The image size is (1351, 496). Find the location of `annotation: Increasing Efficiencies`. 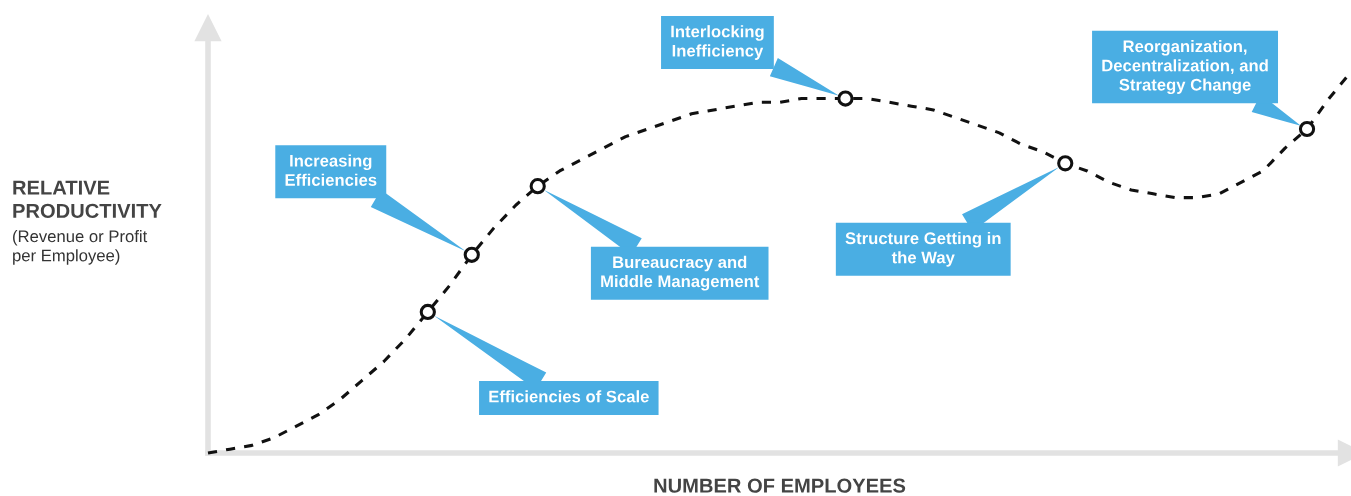

annotation: Increasing Efficiencies is located at coordinates (331, 170).